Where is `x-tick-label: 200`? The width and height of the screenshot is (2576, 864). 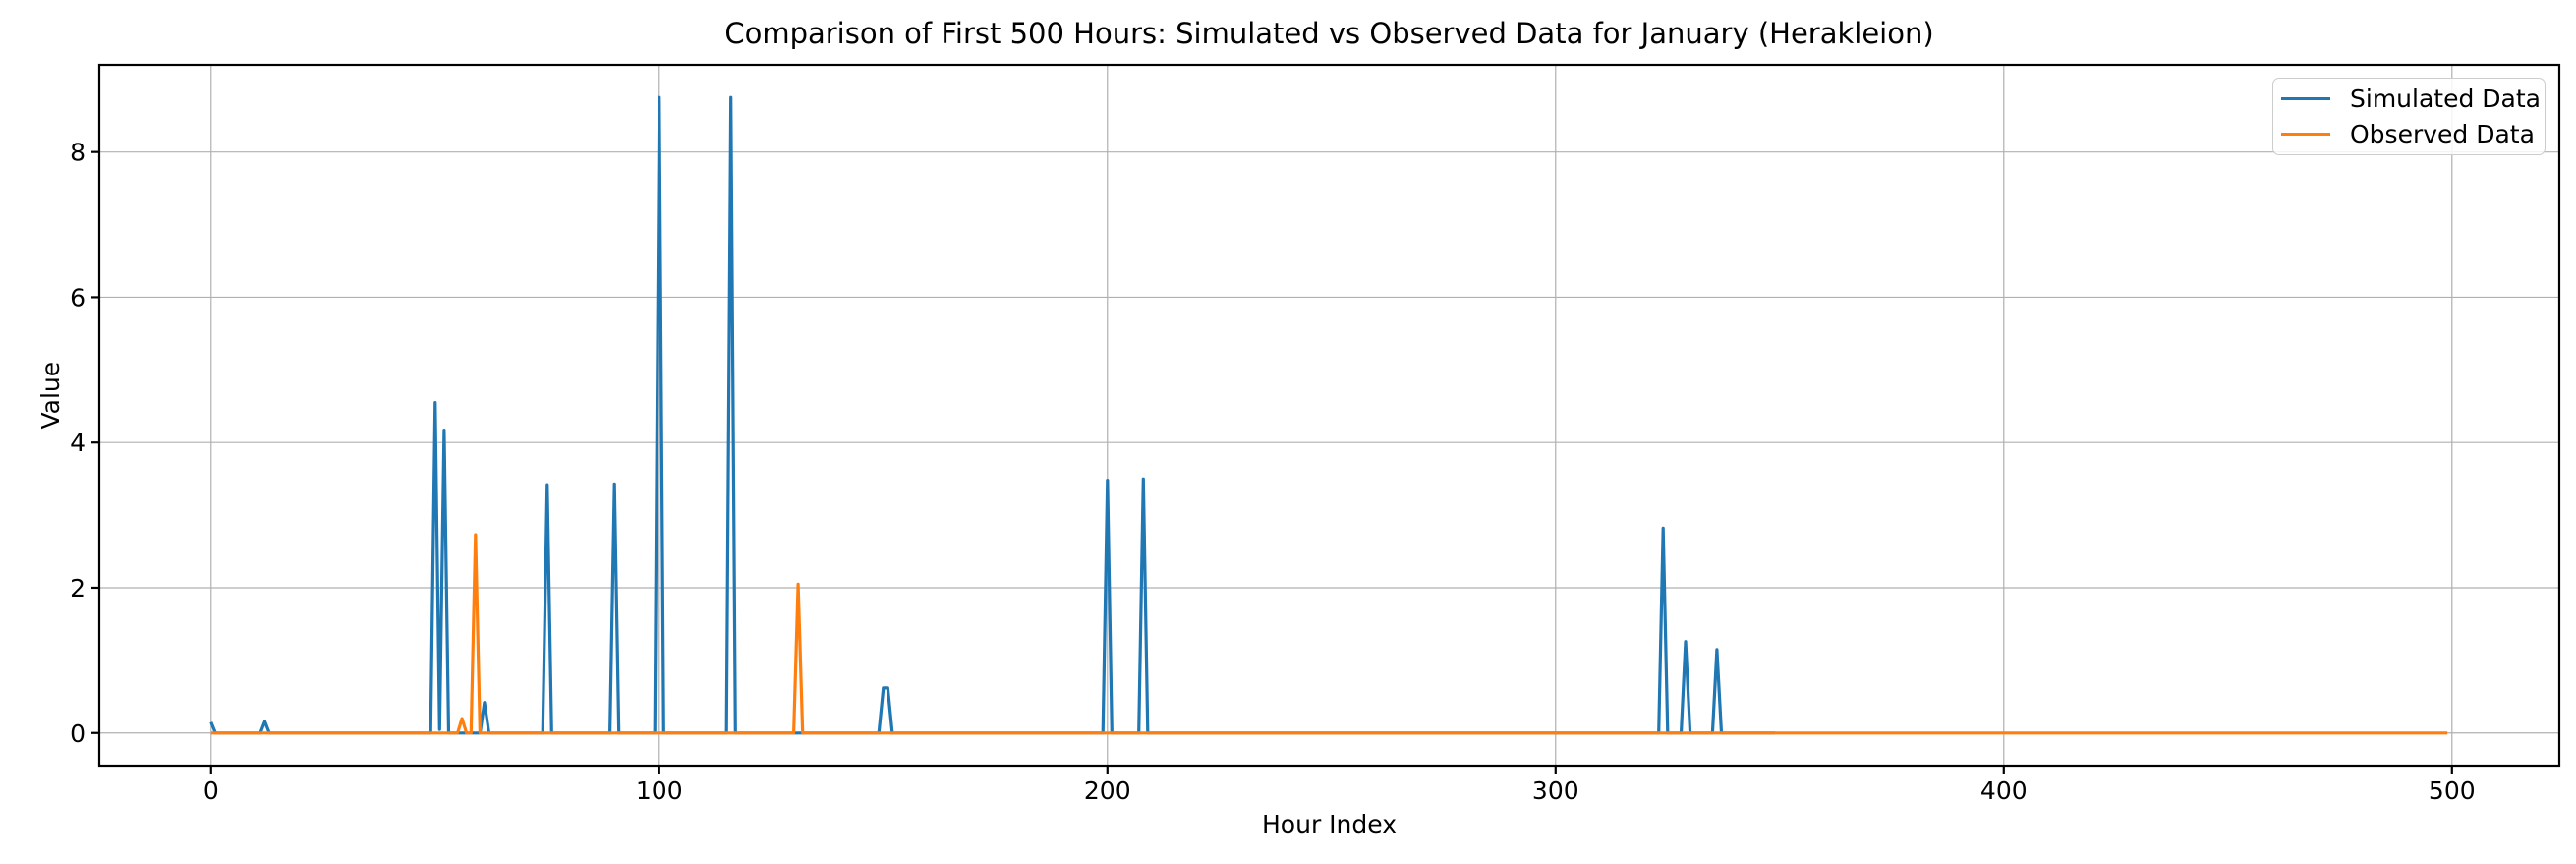
x-tick-label: 200 is located at coordinates (1108, 791).